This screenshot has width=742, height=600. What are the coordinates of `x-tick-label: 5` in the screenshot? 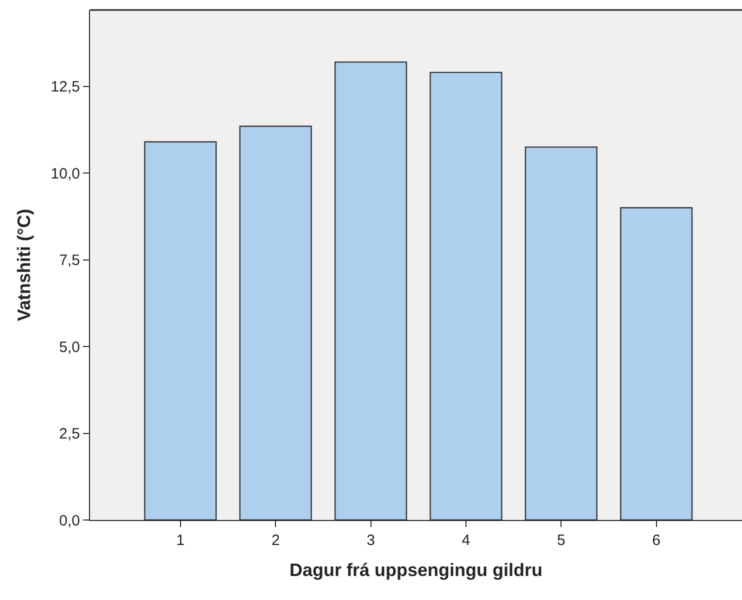 It's located at (561, 540).